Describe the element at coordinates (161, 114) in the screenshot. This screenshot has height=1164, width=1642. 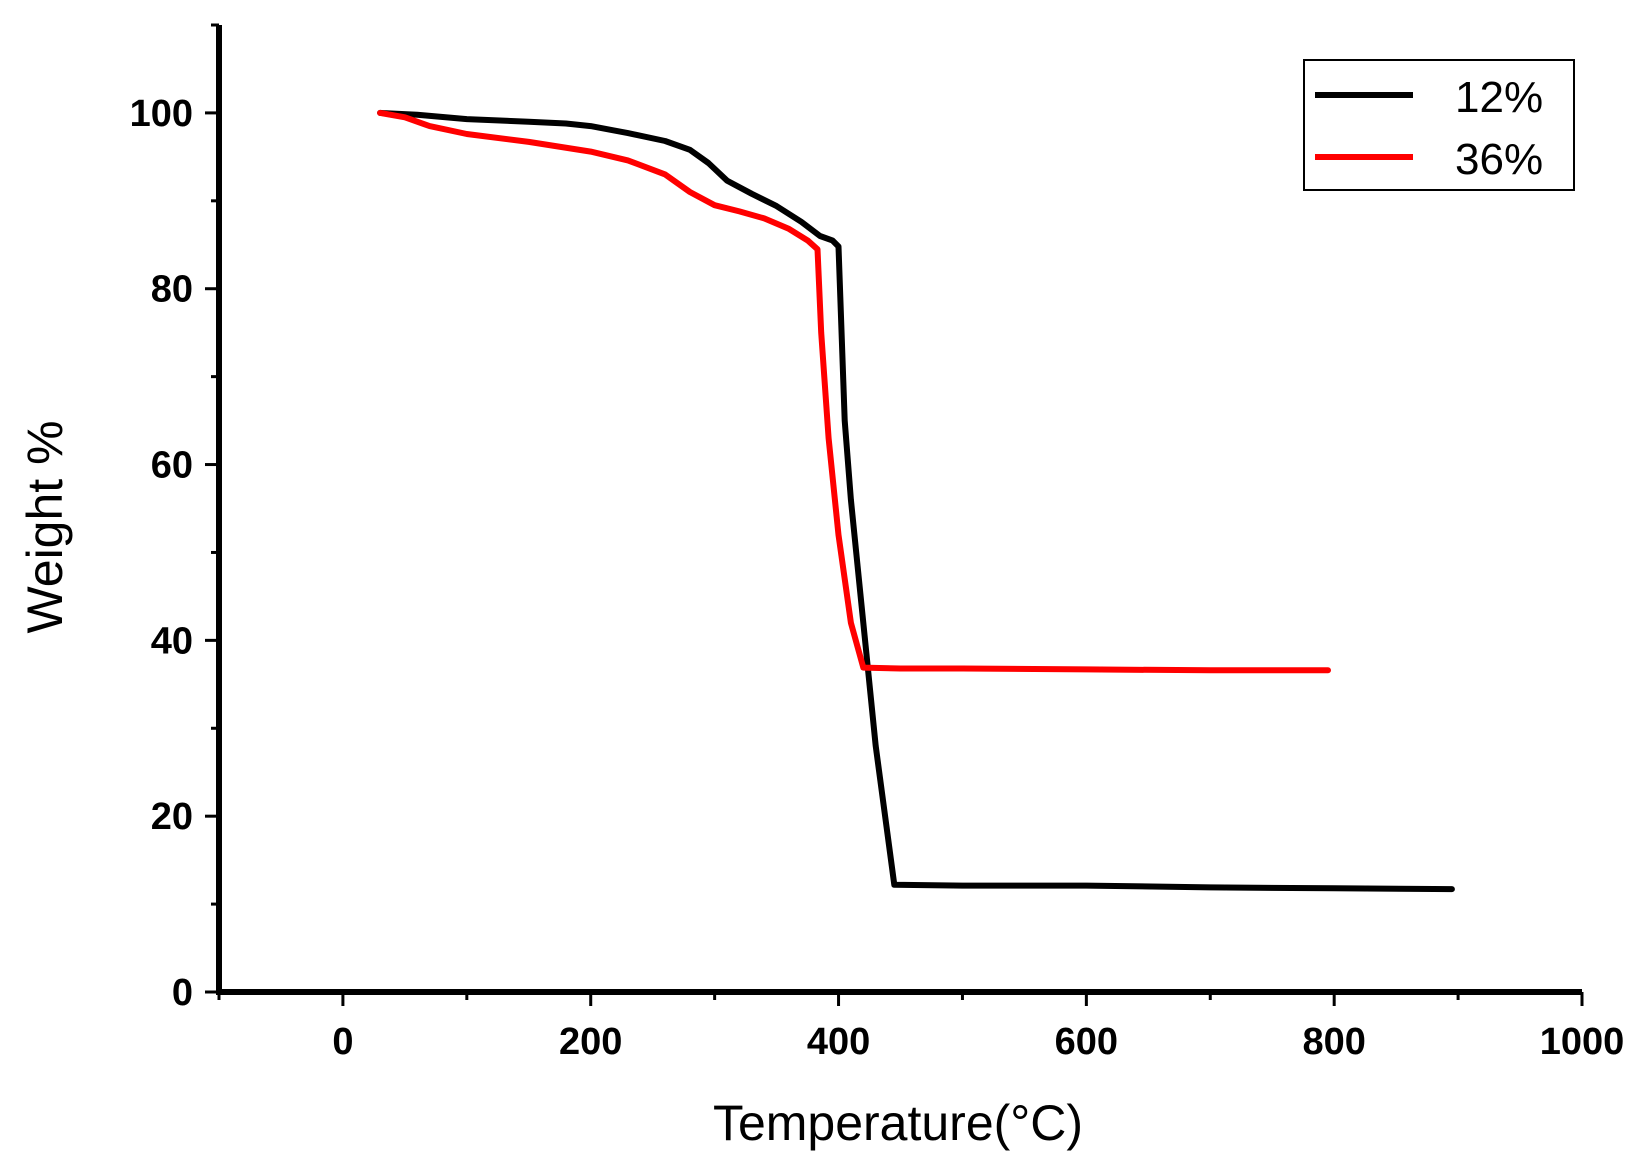
I see `y-tick-label: 100` at that location.